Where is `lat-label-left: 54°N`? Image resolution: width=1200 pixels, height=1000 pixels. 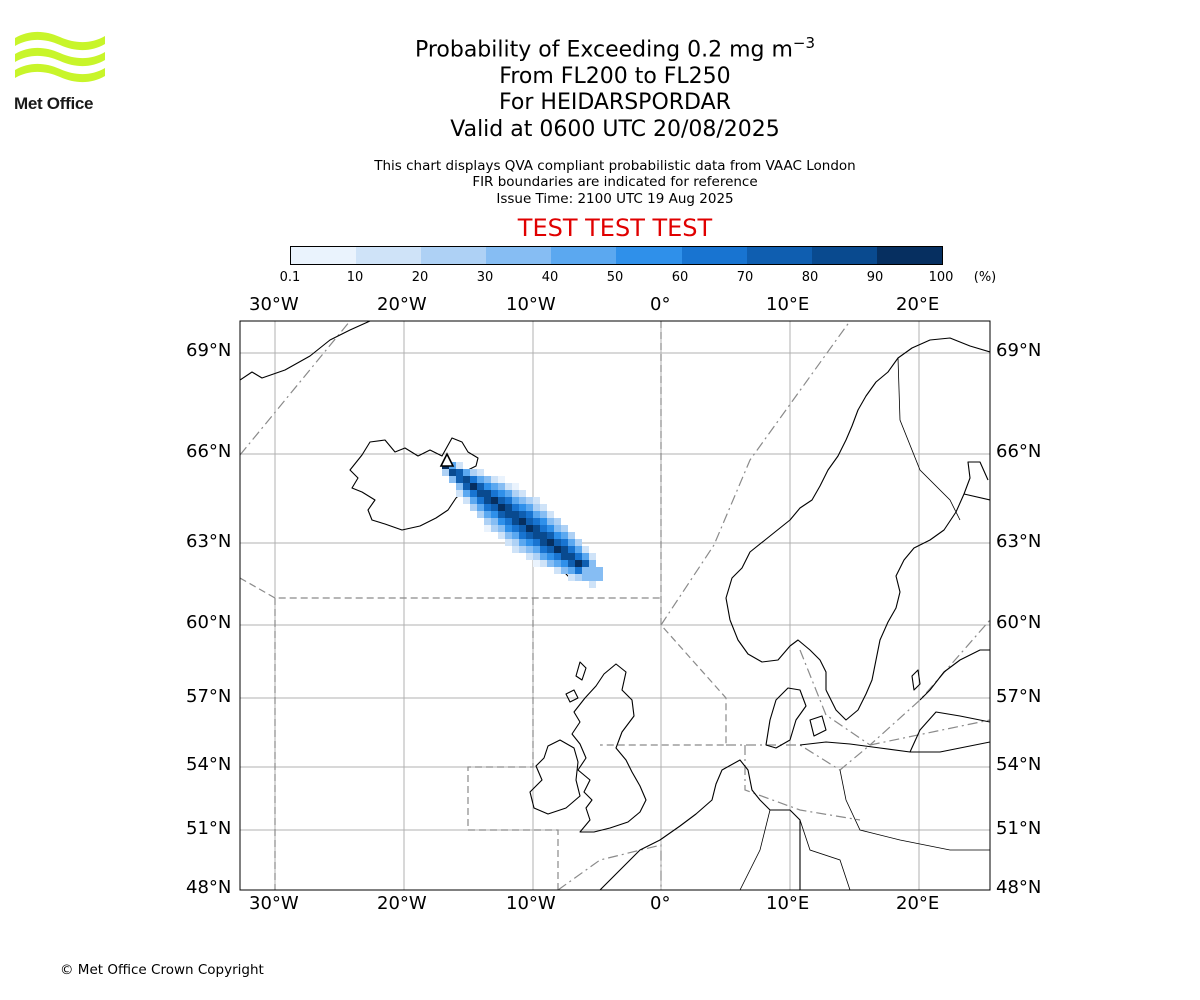
lat-label-left: 54°N is located at coordinates (209, 764).